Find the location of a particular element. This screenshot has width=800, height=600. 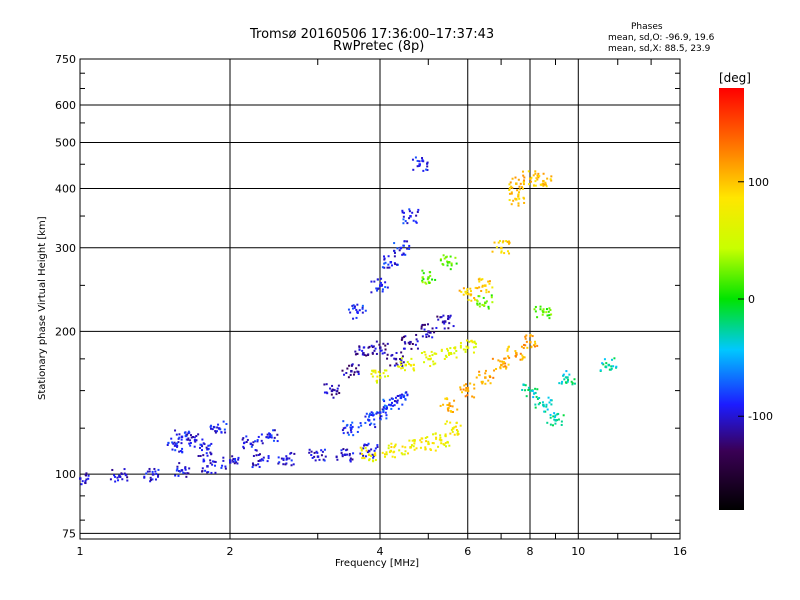

colorbar-ticks: 100 0 -100 is located at coordinates (755, 299).